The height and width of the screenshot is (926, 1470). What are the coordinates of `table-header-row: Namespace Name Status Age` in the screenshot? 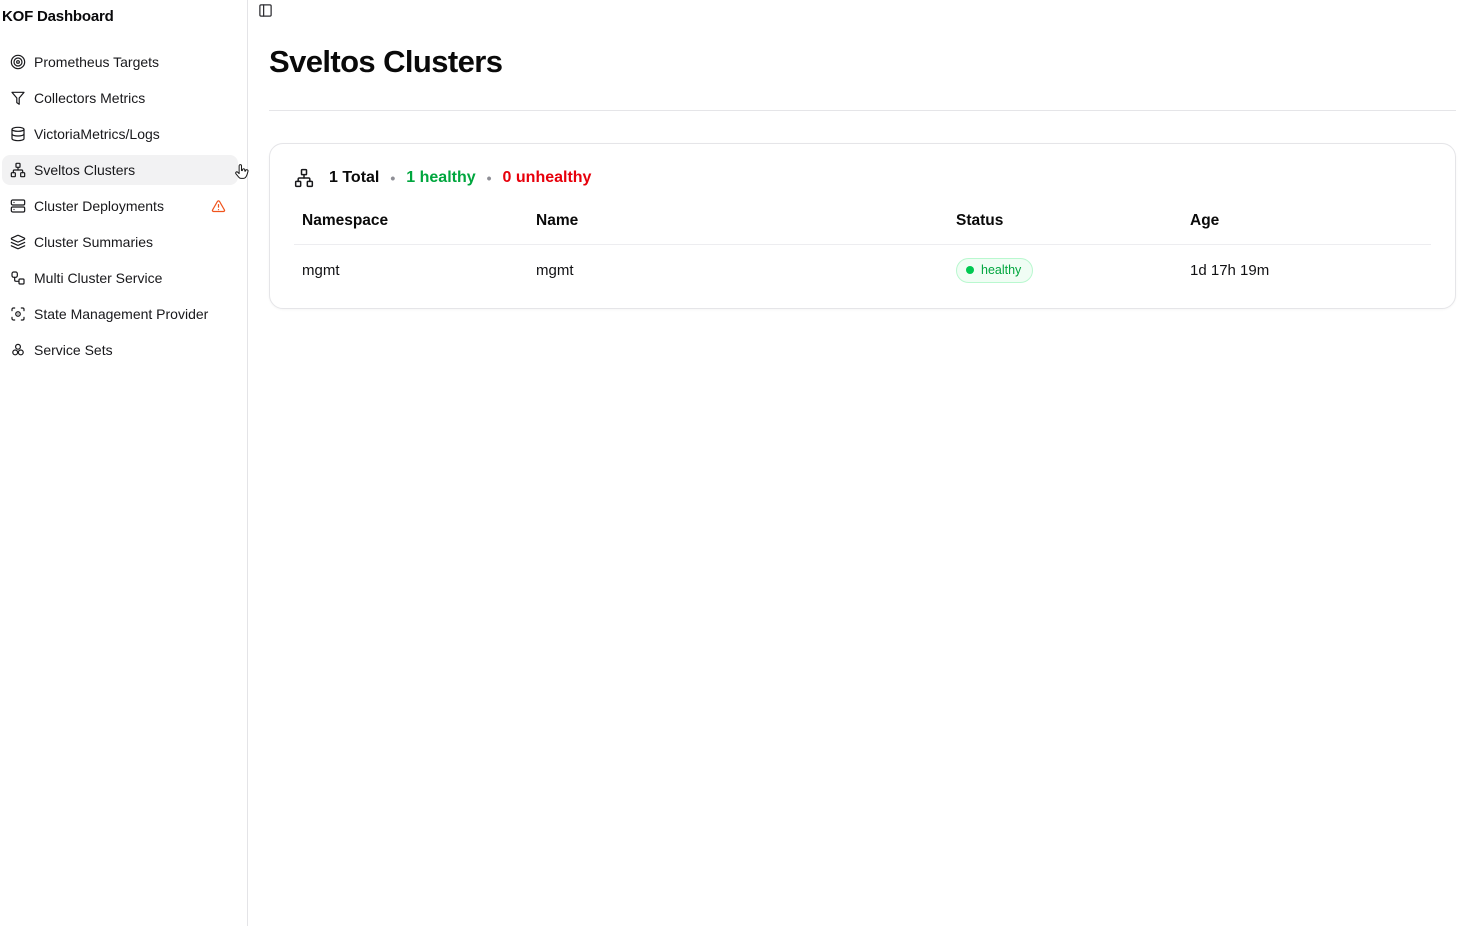 It's located at (862, 225).